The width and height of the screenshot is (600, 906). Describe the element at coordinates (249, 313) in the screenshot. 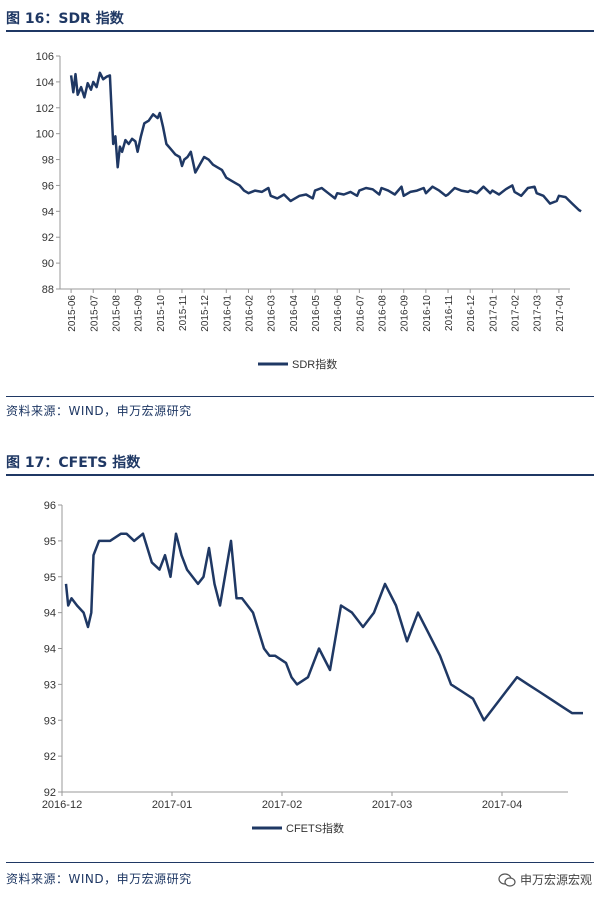

I see `x-tick-label: 2016-02` at that location.